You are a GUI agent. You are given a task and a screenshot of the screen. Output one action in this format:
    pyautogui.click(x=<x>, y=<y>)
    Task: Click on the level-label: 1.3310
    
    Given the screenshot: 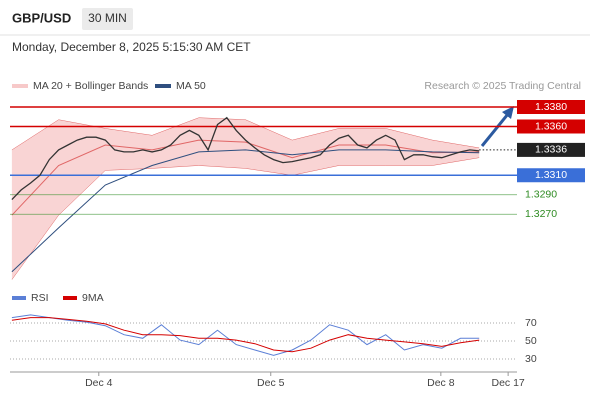 What is the action you would take?
    pyautogui.click(x=551, y=175)
    